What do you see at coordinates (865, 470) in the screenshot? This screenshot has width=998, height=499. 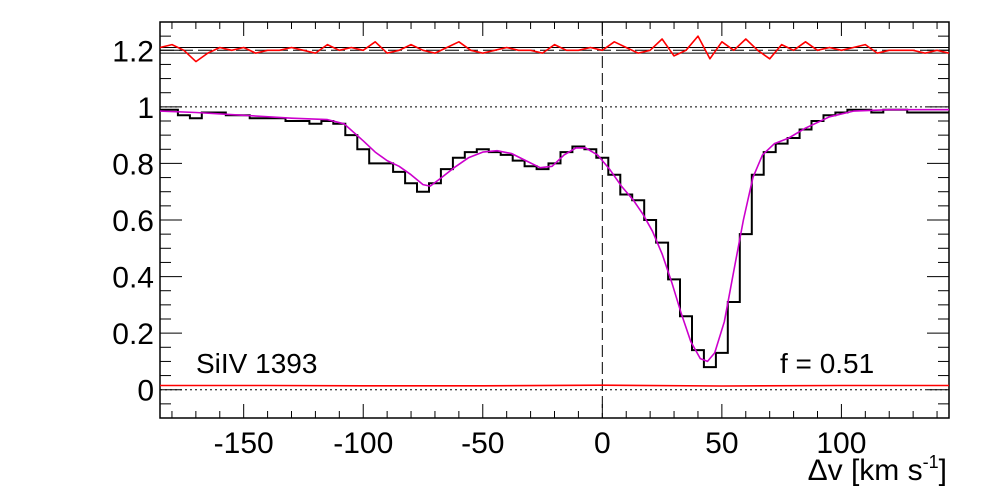 I see `x-axis-label-main: Δv [km s` at bounding box center [865, 470].